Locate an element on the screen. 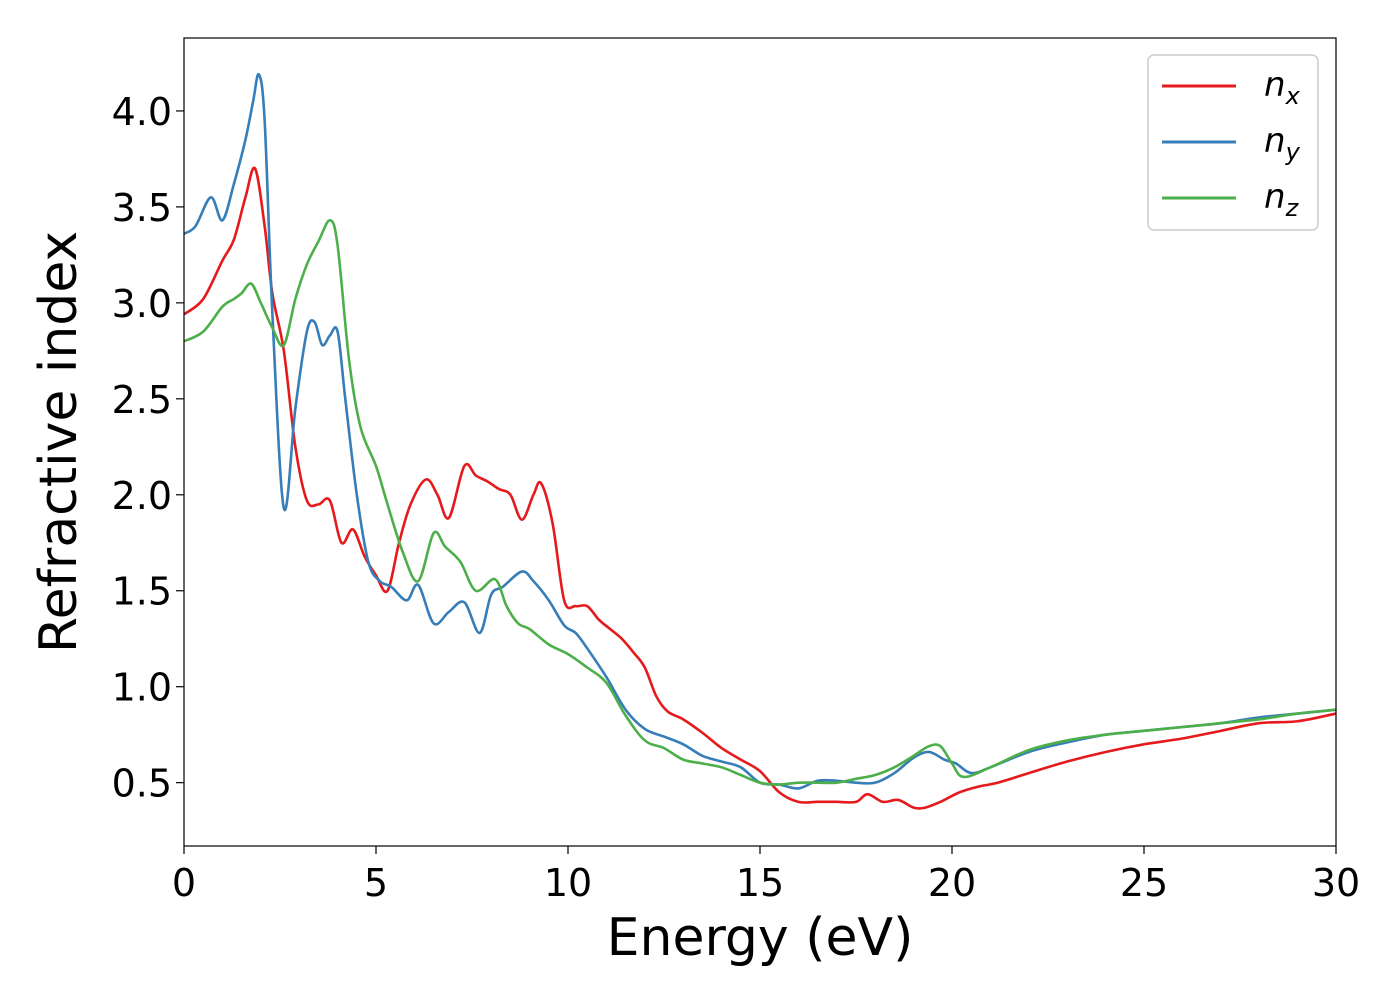 Image resolution: width=1400 pixels, height=1000 pixels. legend: nx ny nz is located at coordinates (1233, 142).